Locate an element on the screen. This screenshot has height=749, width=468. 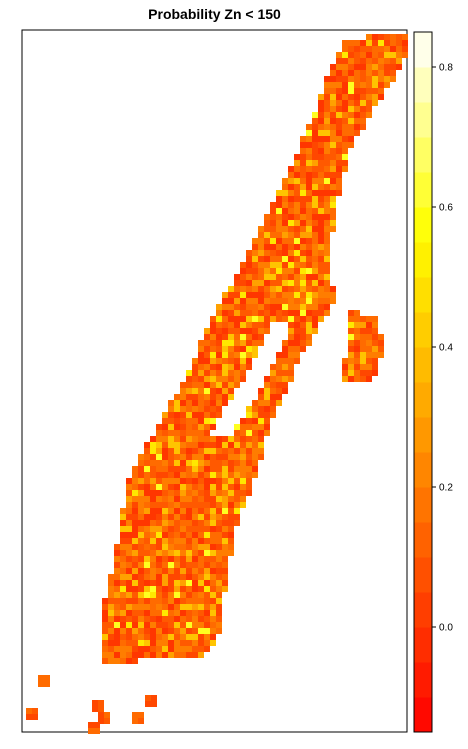
colorbar-tick-label: 0.2 is located at coordinates (446, 488).